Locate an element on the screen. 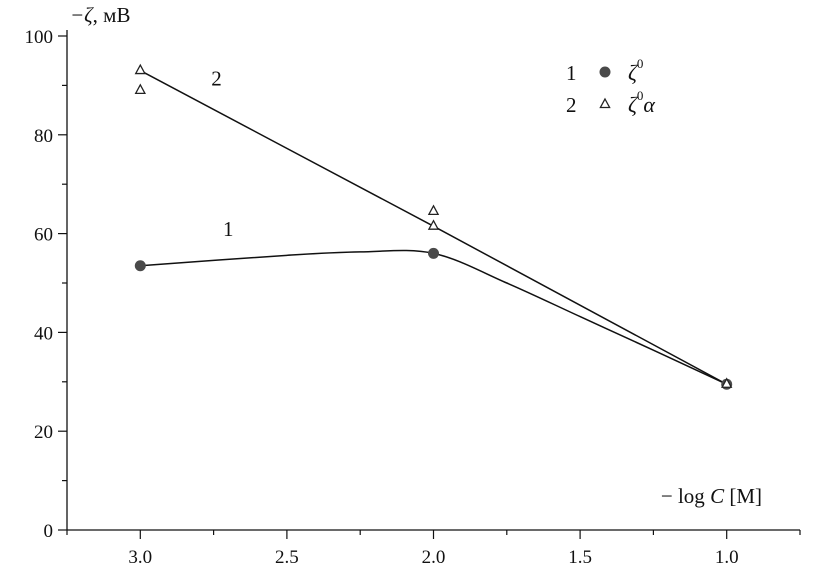 This screenshot has height=575, width=816. legend-marker-circle is located at coordinates (605, 72).